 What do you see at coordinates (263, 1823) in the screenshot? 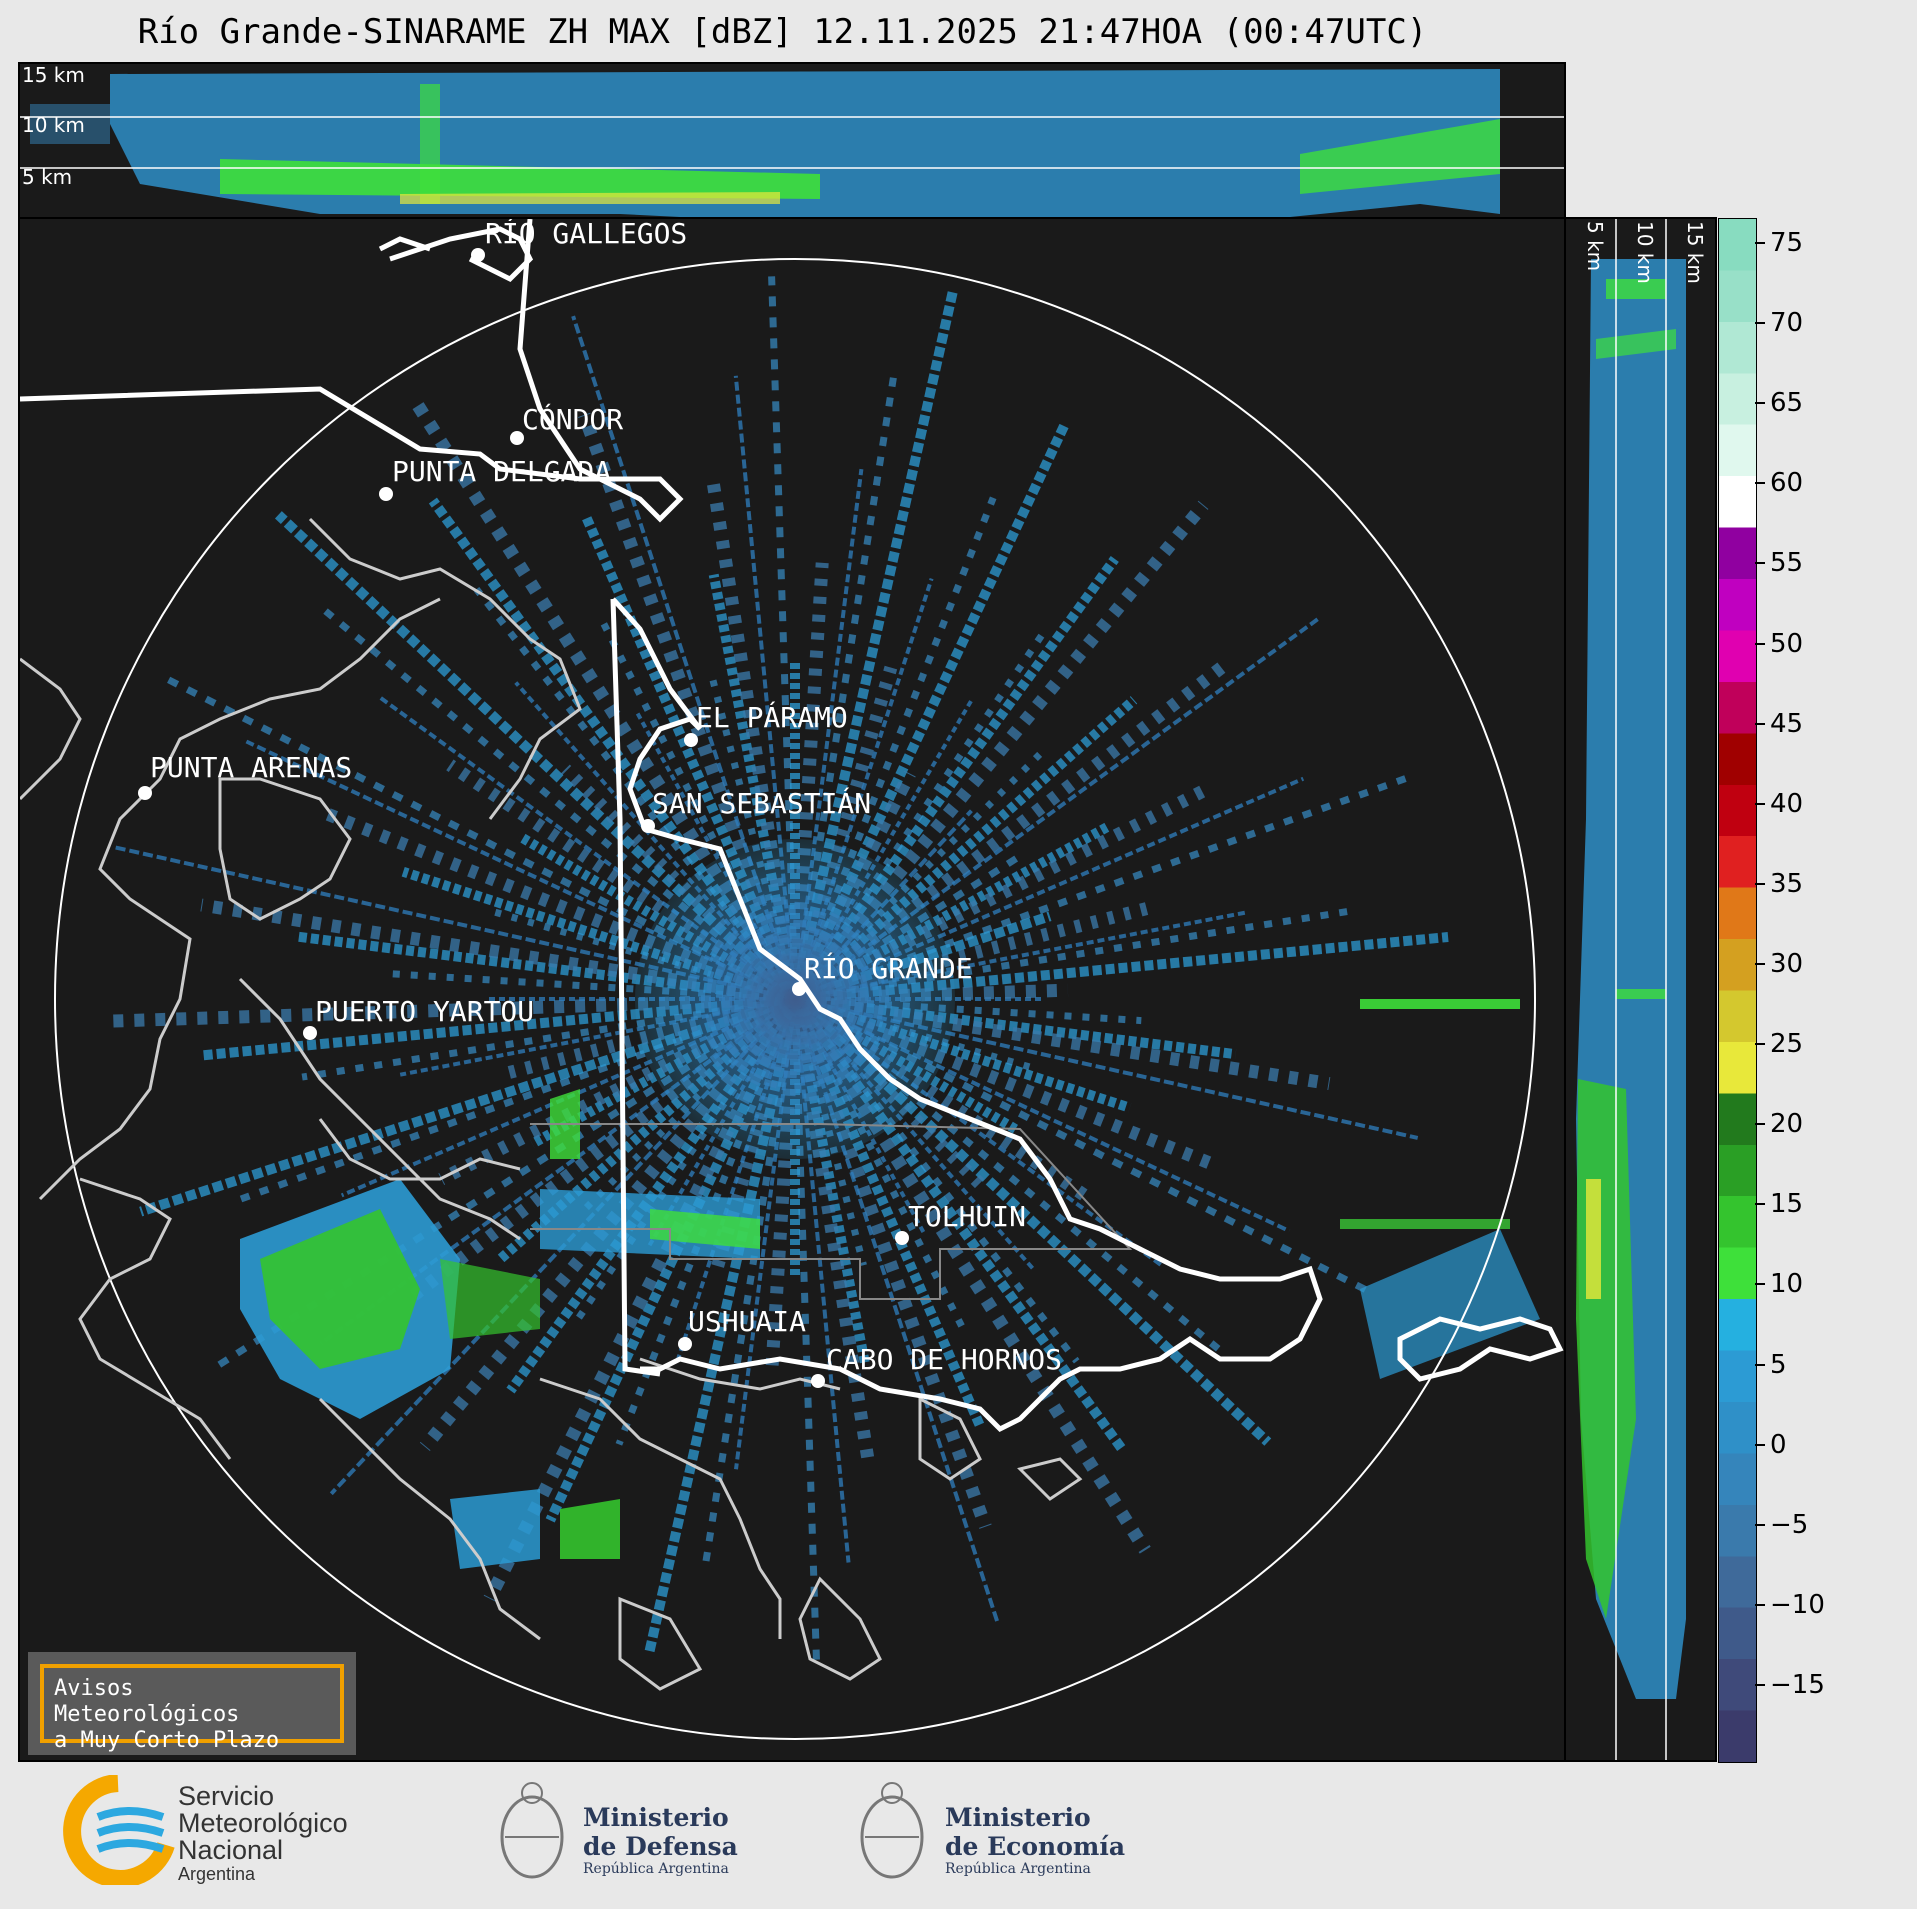
I see `smn-line-2: Meteorológico` at bounding box center [263, 1823].